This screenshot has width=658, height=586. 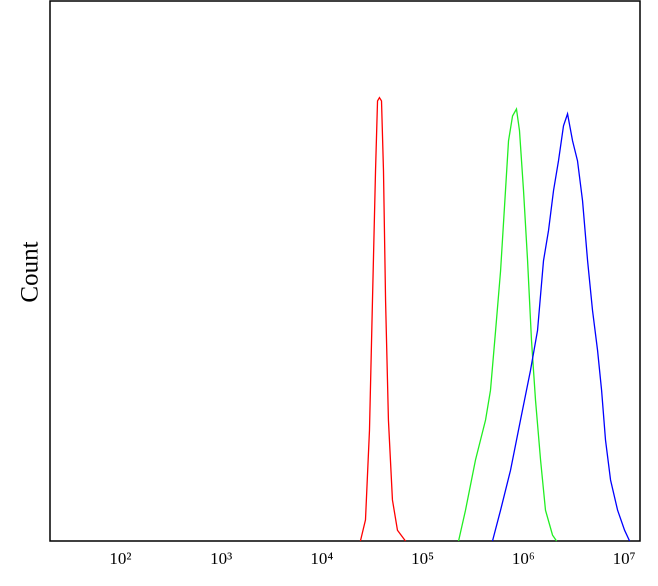 I want to click on x-tick-label: 10³, so click(x=221, y=558).